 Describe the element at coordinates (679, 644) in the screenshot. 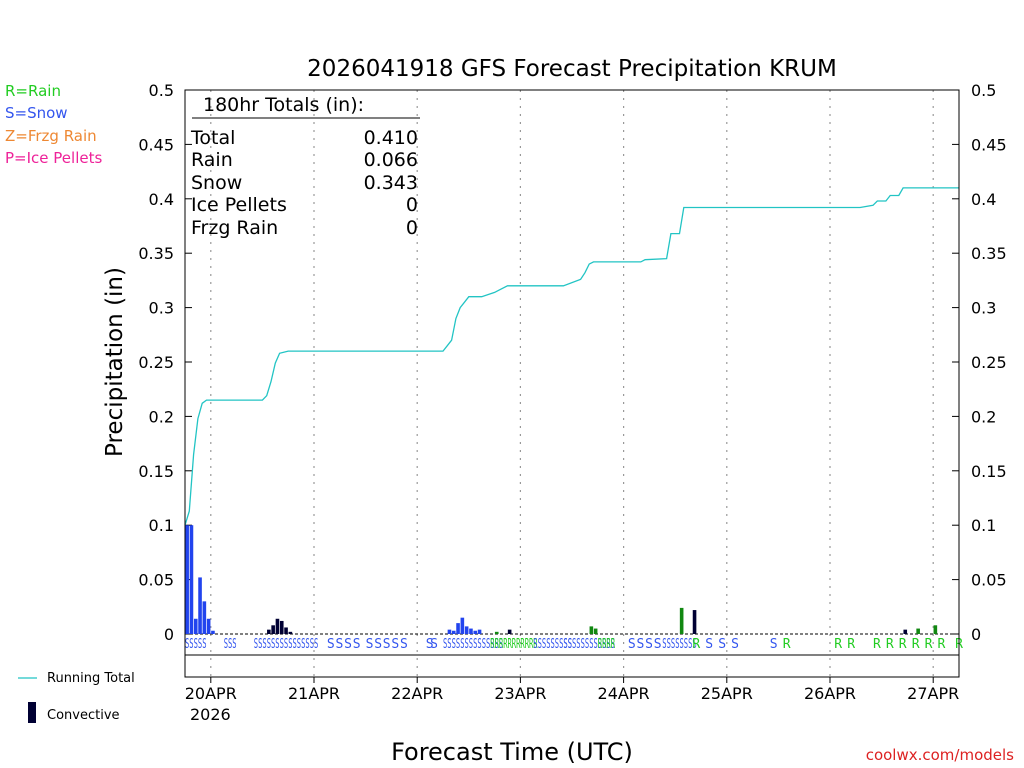

I see `precip-type-mark: SSSSSSSS` at that location.